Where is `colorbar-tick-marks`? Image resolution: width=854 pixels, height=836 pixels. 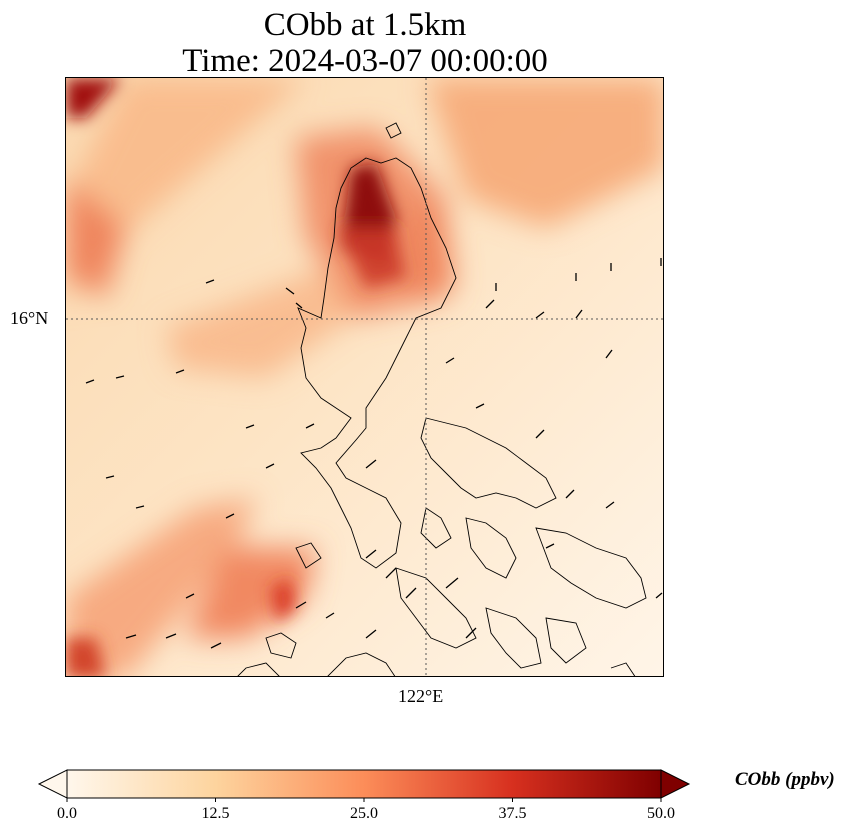 colorbar-tick-marks is located at coordinates (364, 800).